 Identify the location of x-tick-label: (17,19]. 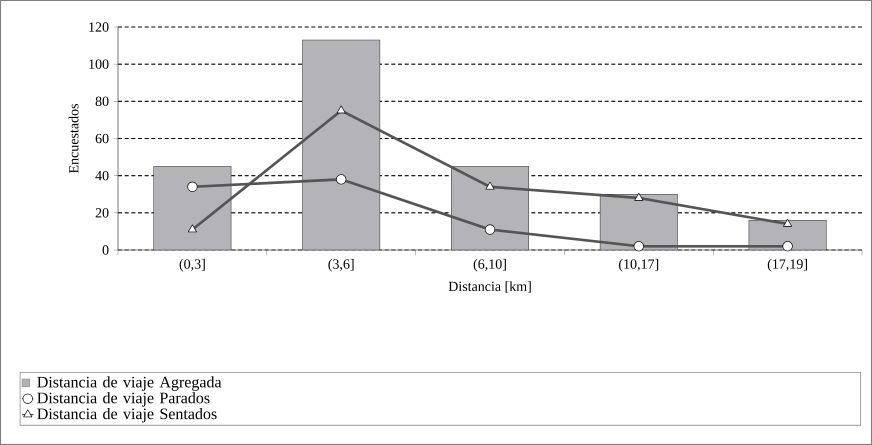
(787, 265).